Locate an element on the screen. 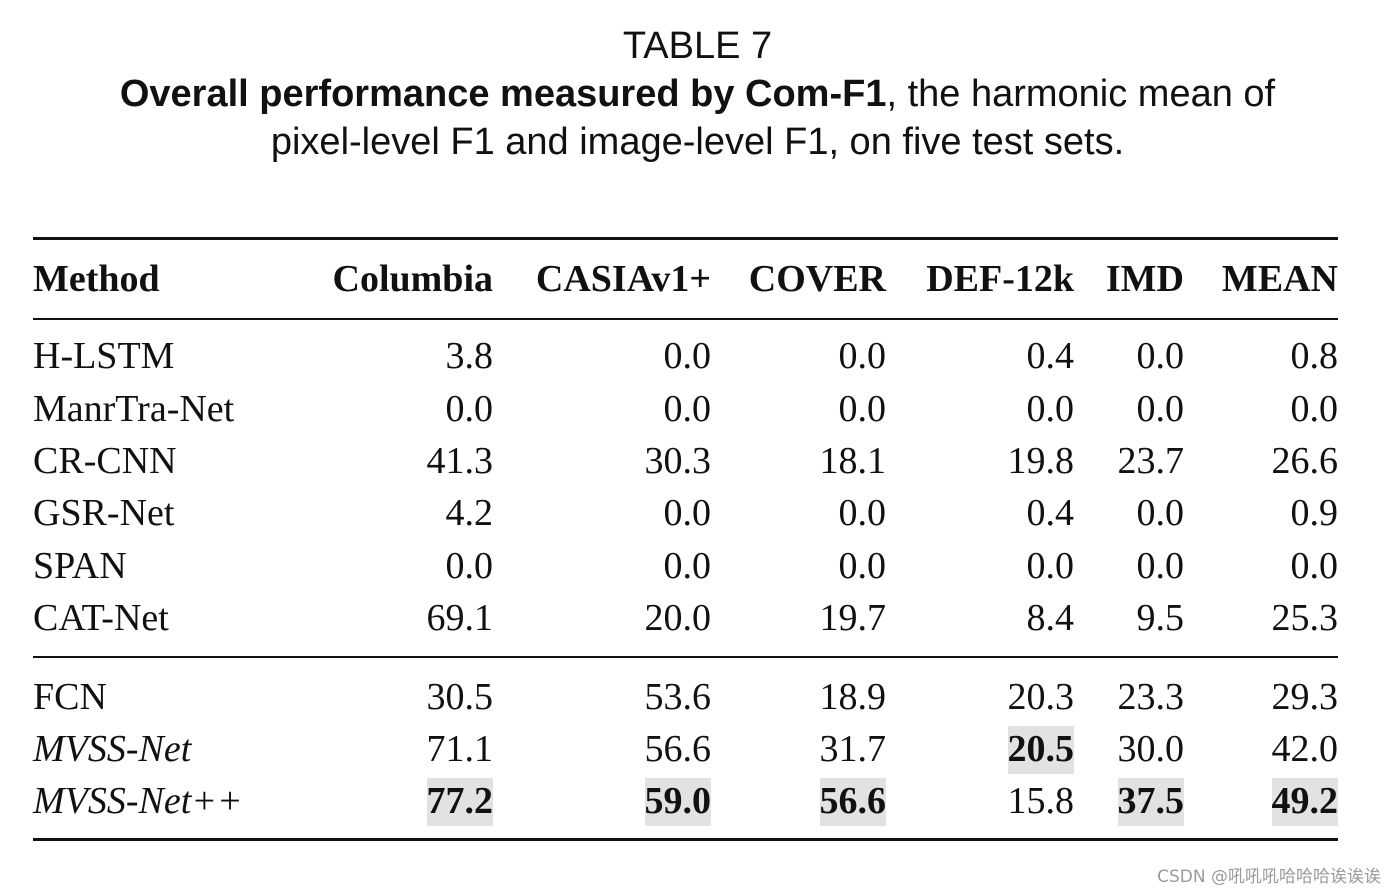  cell-mean: 42.0 is located at coordinates (1305, 748).